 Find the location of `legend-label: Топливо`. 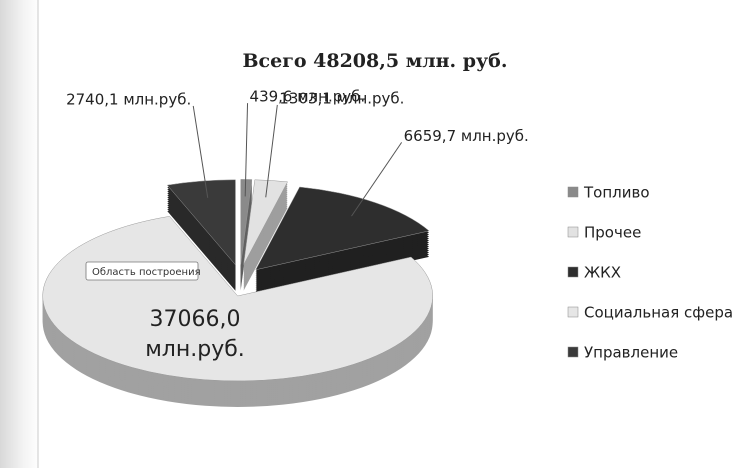

legend-label: Топливо is located at coordinates (616, 193).